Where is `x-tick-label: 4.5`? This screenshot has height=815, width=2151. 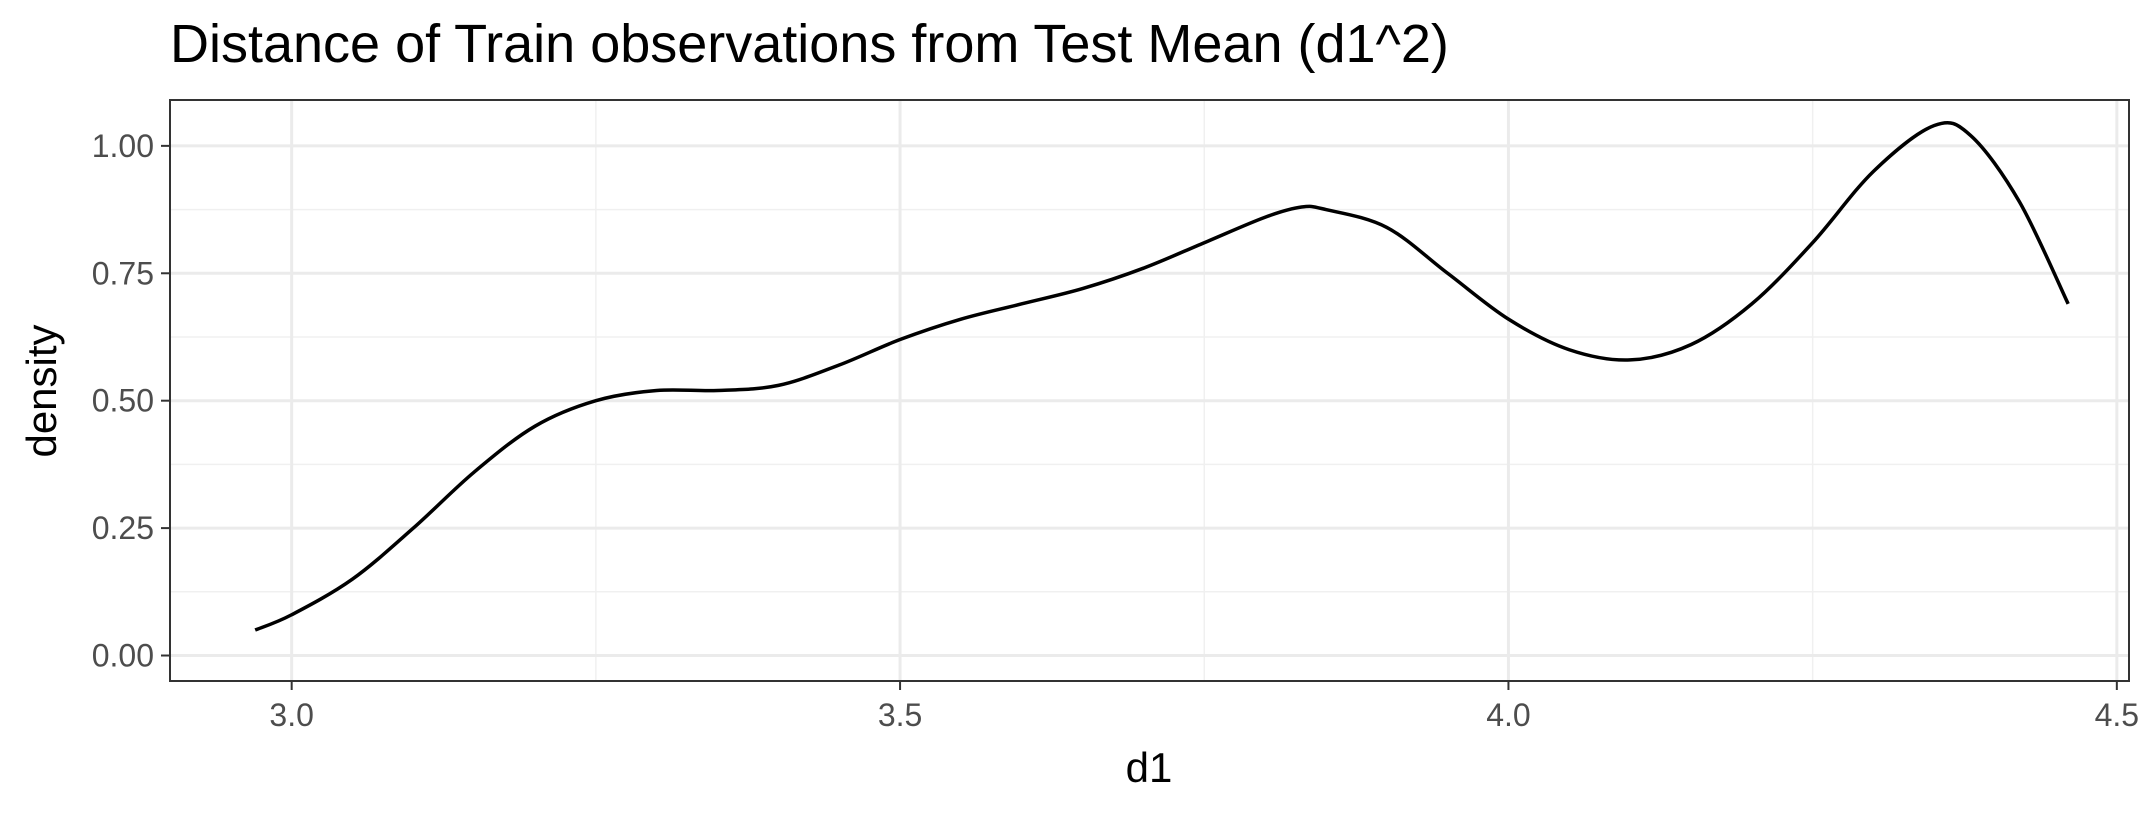
x-tick-label: 4.5 is located at coordinates (2117, 715).